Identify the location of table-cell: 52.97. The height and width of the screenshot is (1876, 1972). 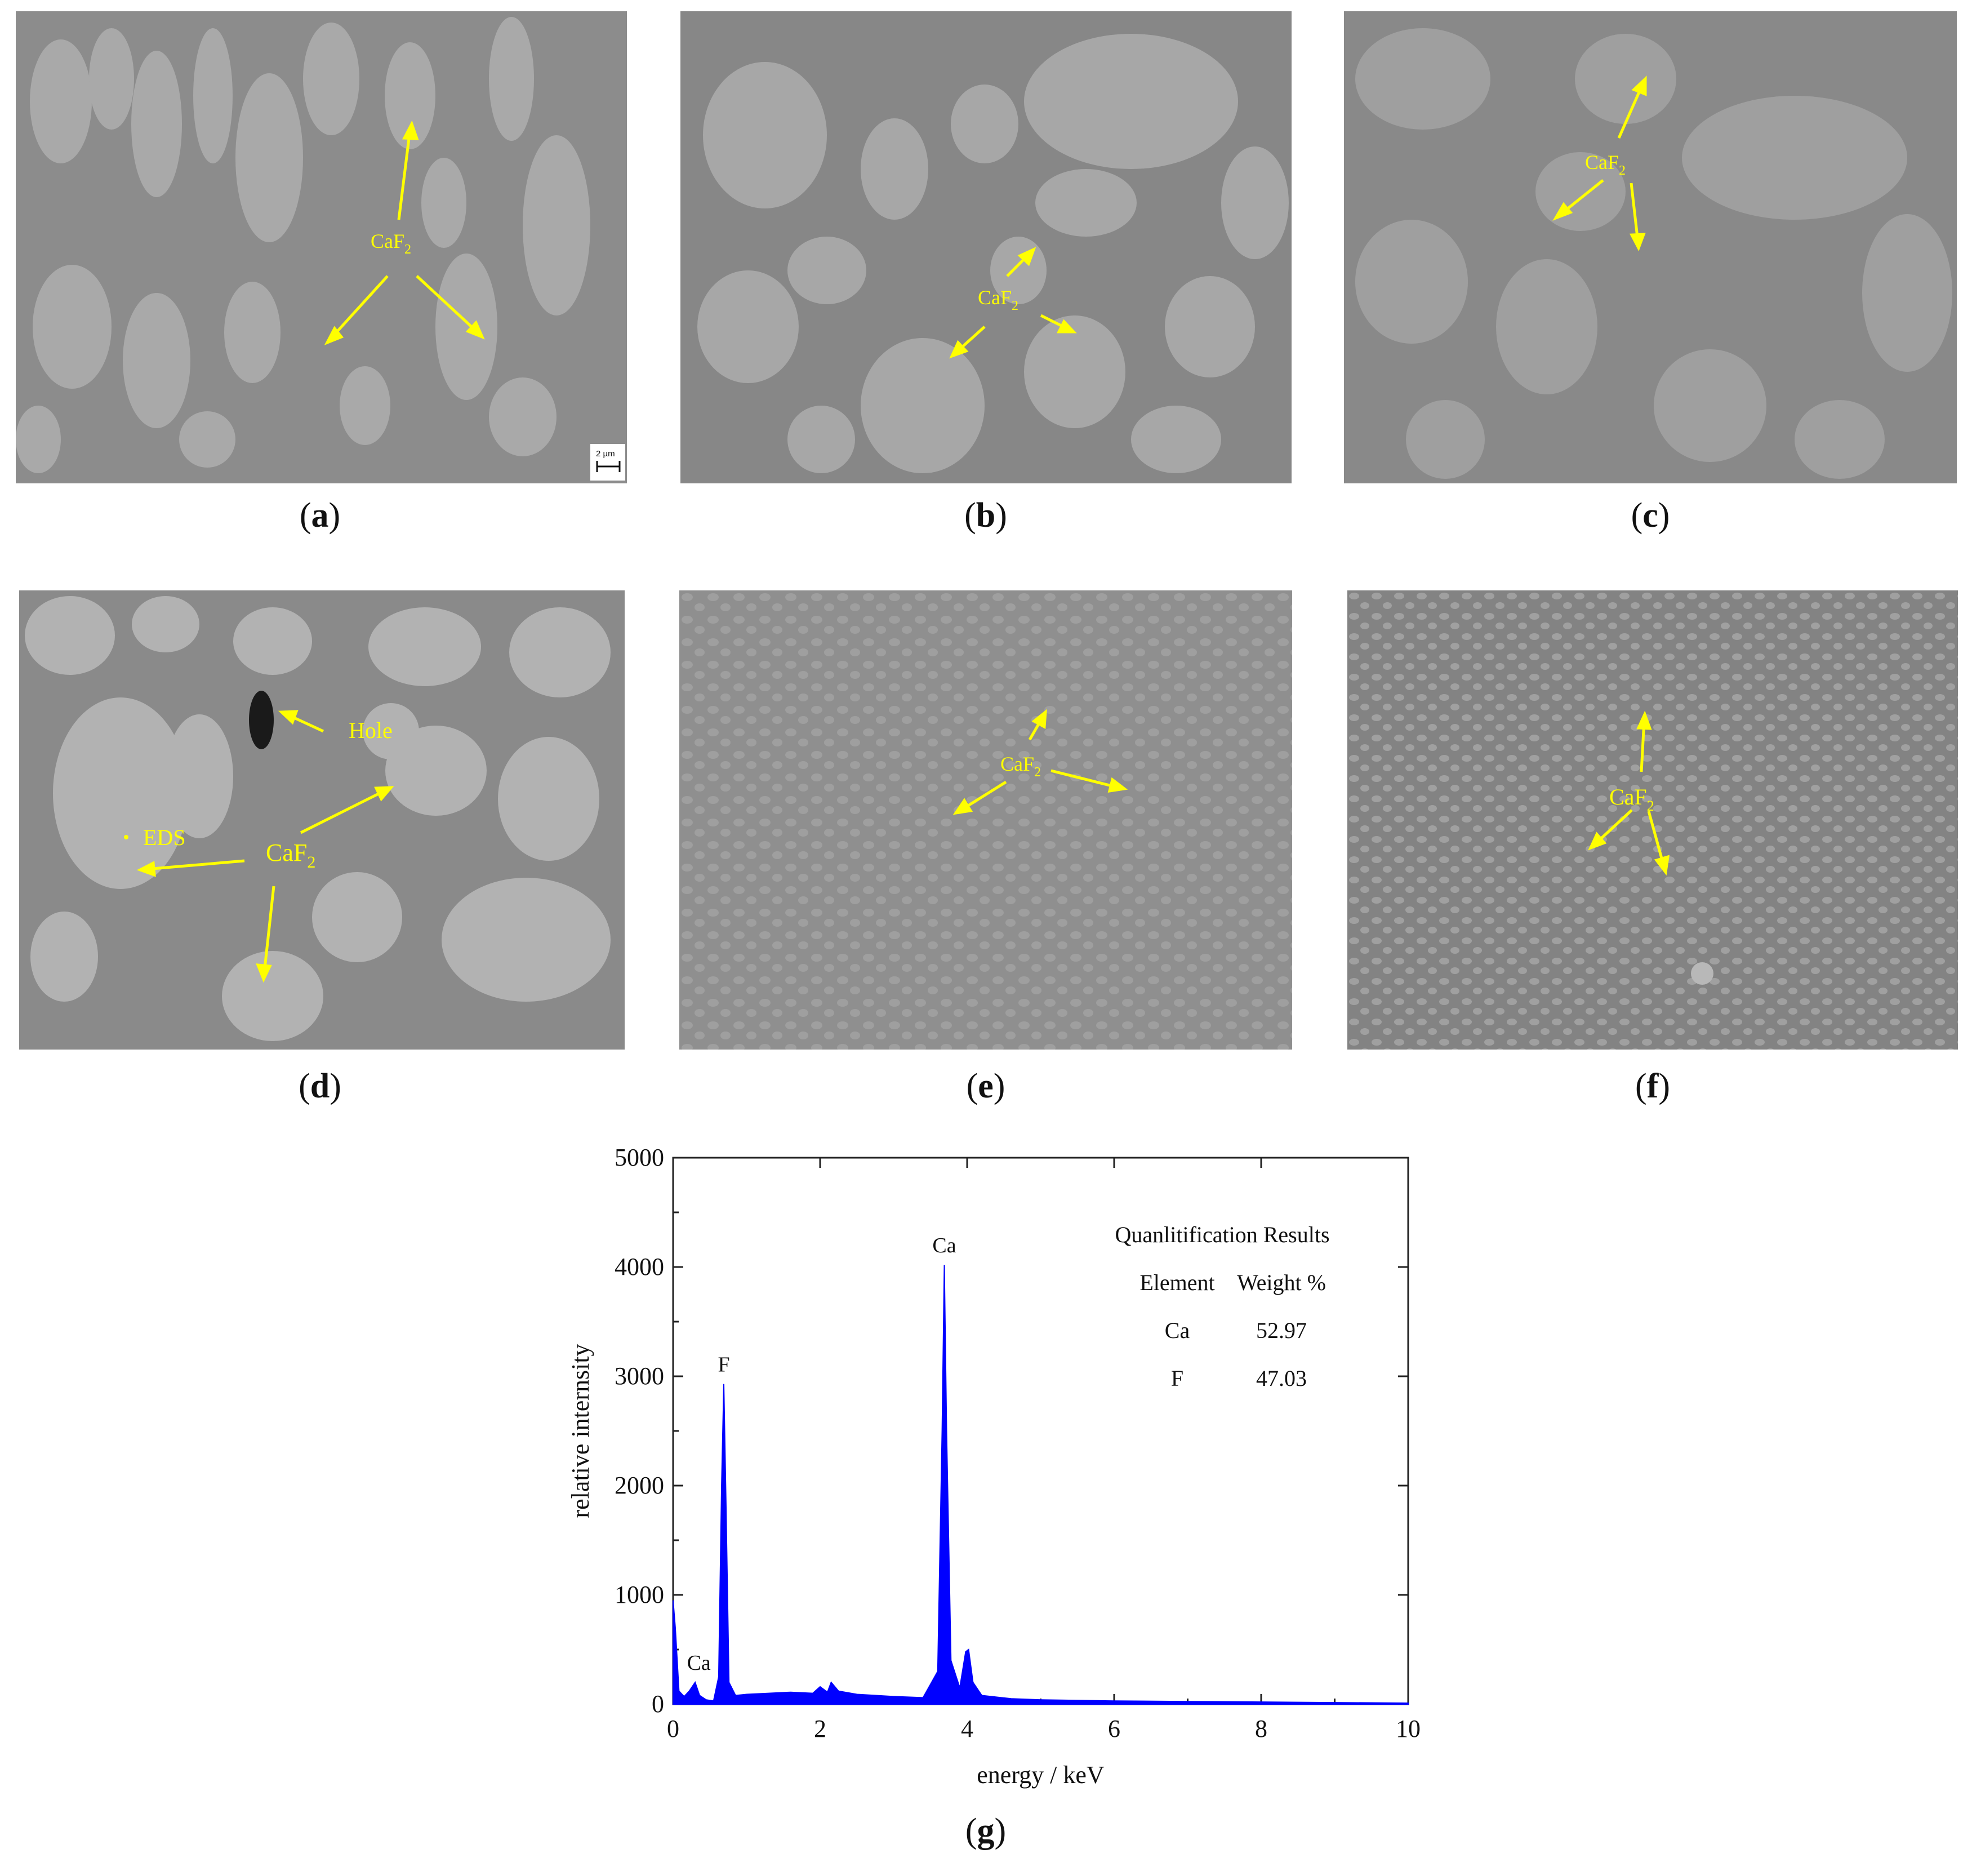
(1281, 1330).